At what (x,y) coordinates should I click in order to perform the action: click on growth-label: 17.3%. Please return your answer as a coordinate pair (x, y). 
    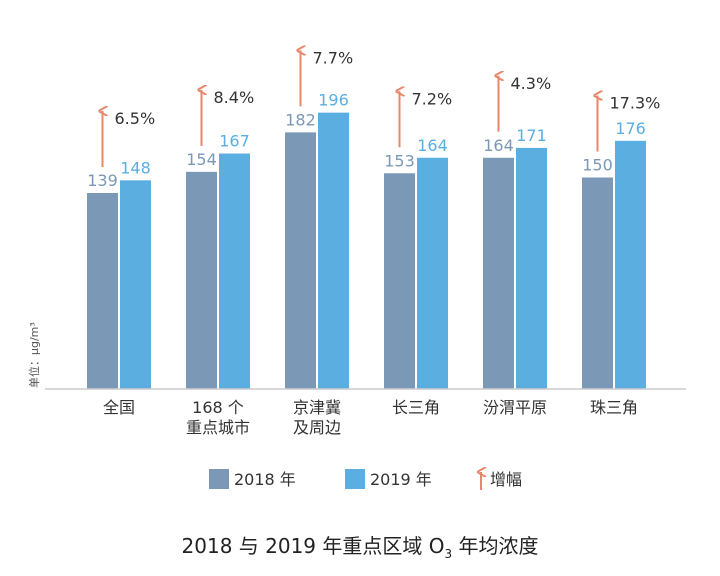
    Looking at the image, I should click on (635, 103).